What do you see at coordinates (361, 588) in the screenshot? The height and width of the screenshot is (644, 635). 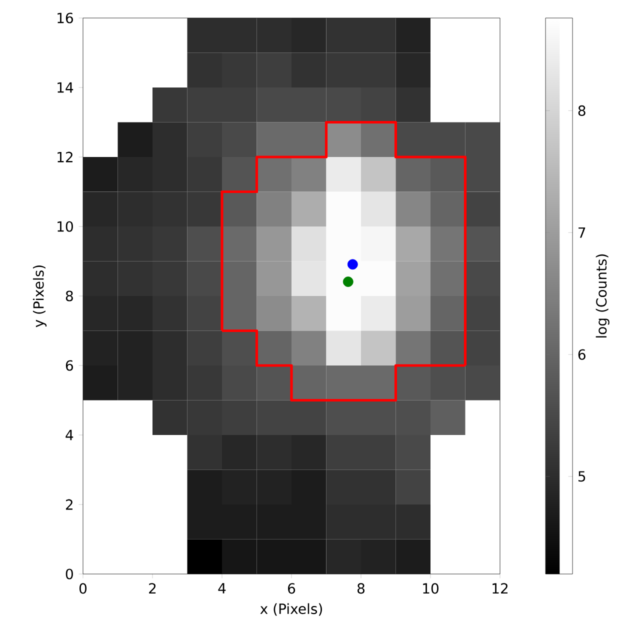 I see `x-tick-label: 8` at bounding box center [361, 588].